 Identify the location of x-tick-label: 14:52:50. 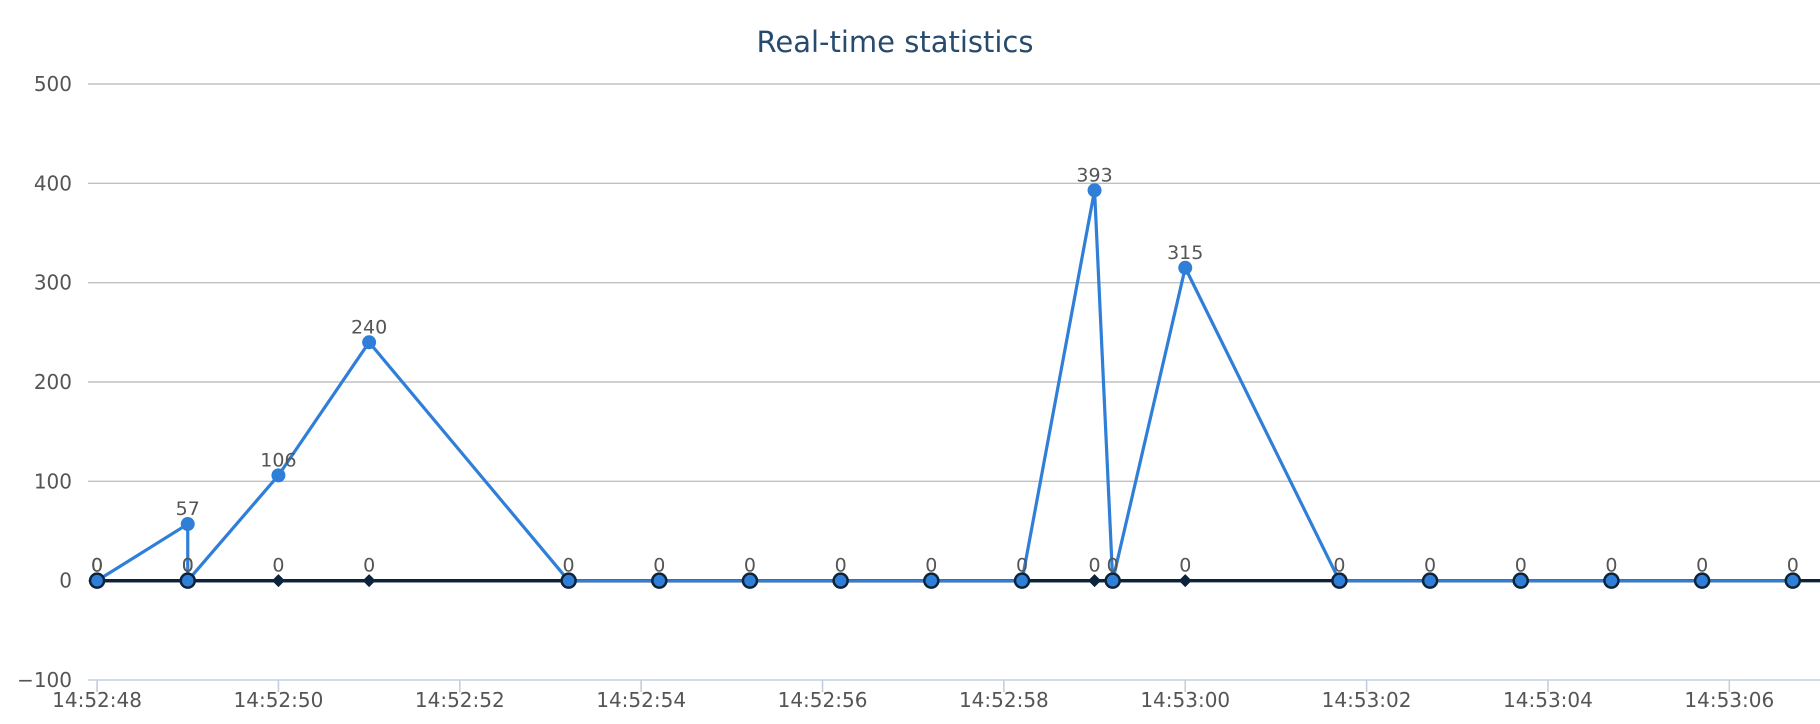
(279, 700).